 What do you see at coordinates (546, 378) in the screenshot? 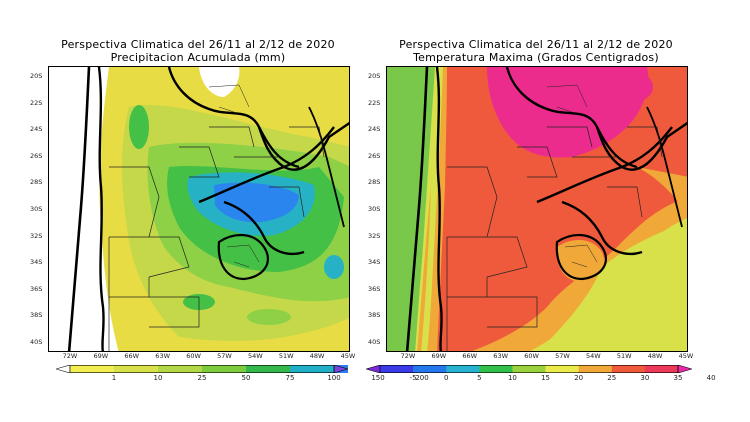
I see `colorbar-label: 15` at bounding box center [546, 378].